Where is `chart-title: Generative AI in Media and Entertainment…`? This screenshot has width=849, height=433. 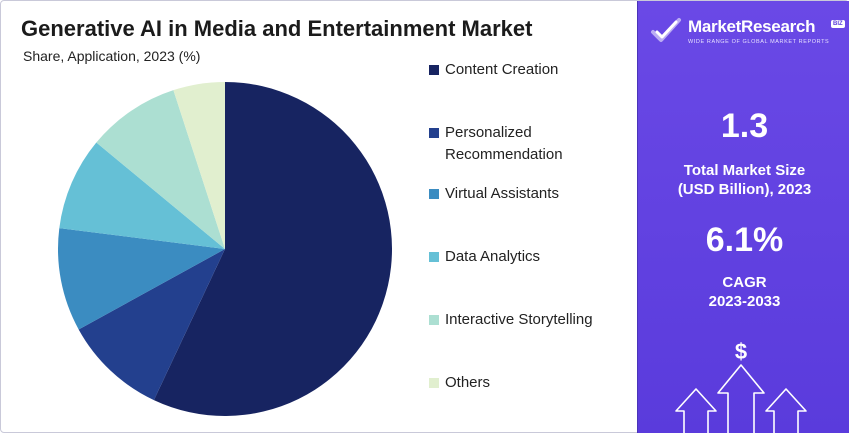
chart-title: Generative AI in Media and Entertainment… is located at coordinates (277, 28).